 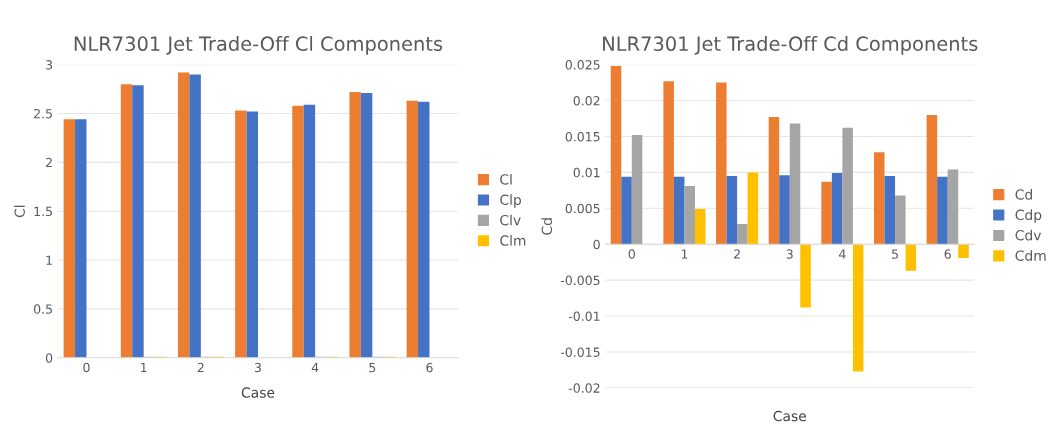 I want to click on y-tick-label: -0.02, so click(x=584, y=388).